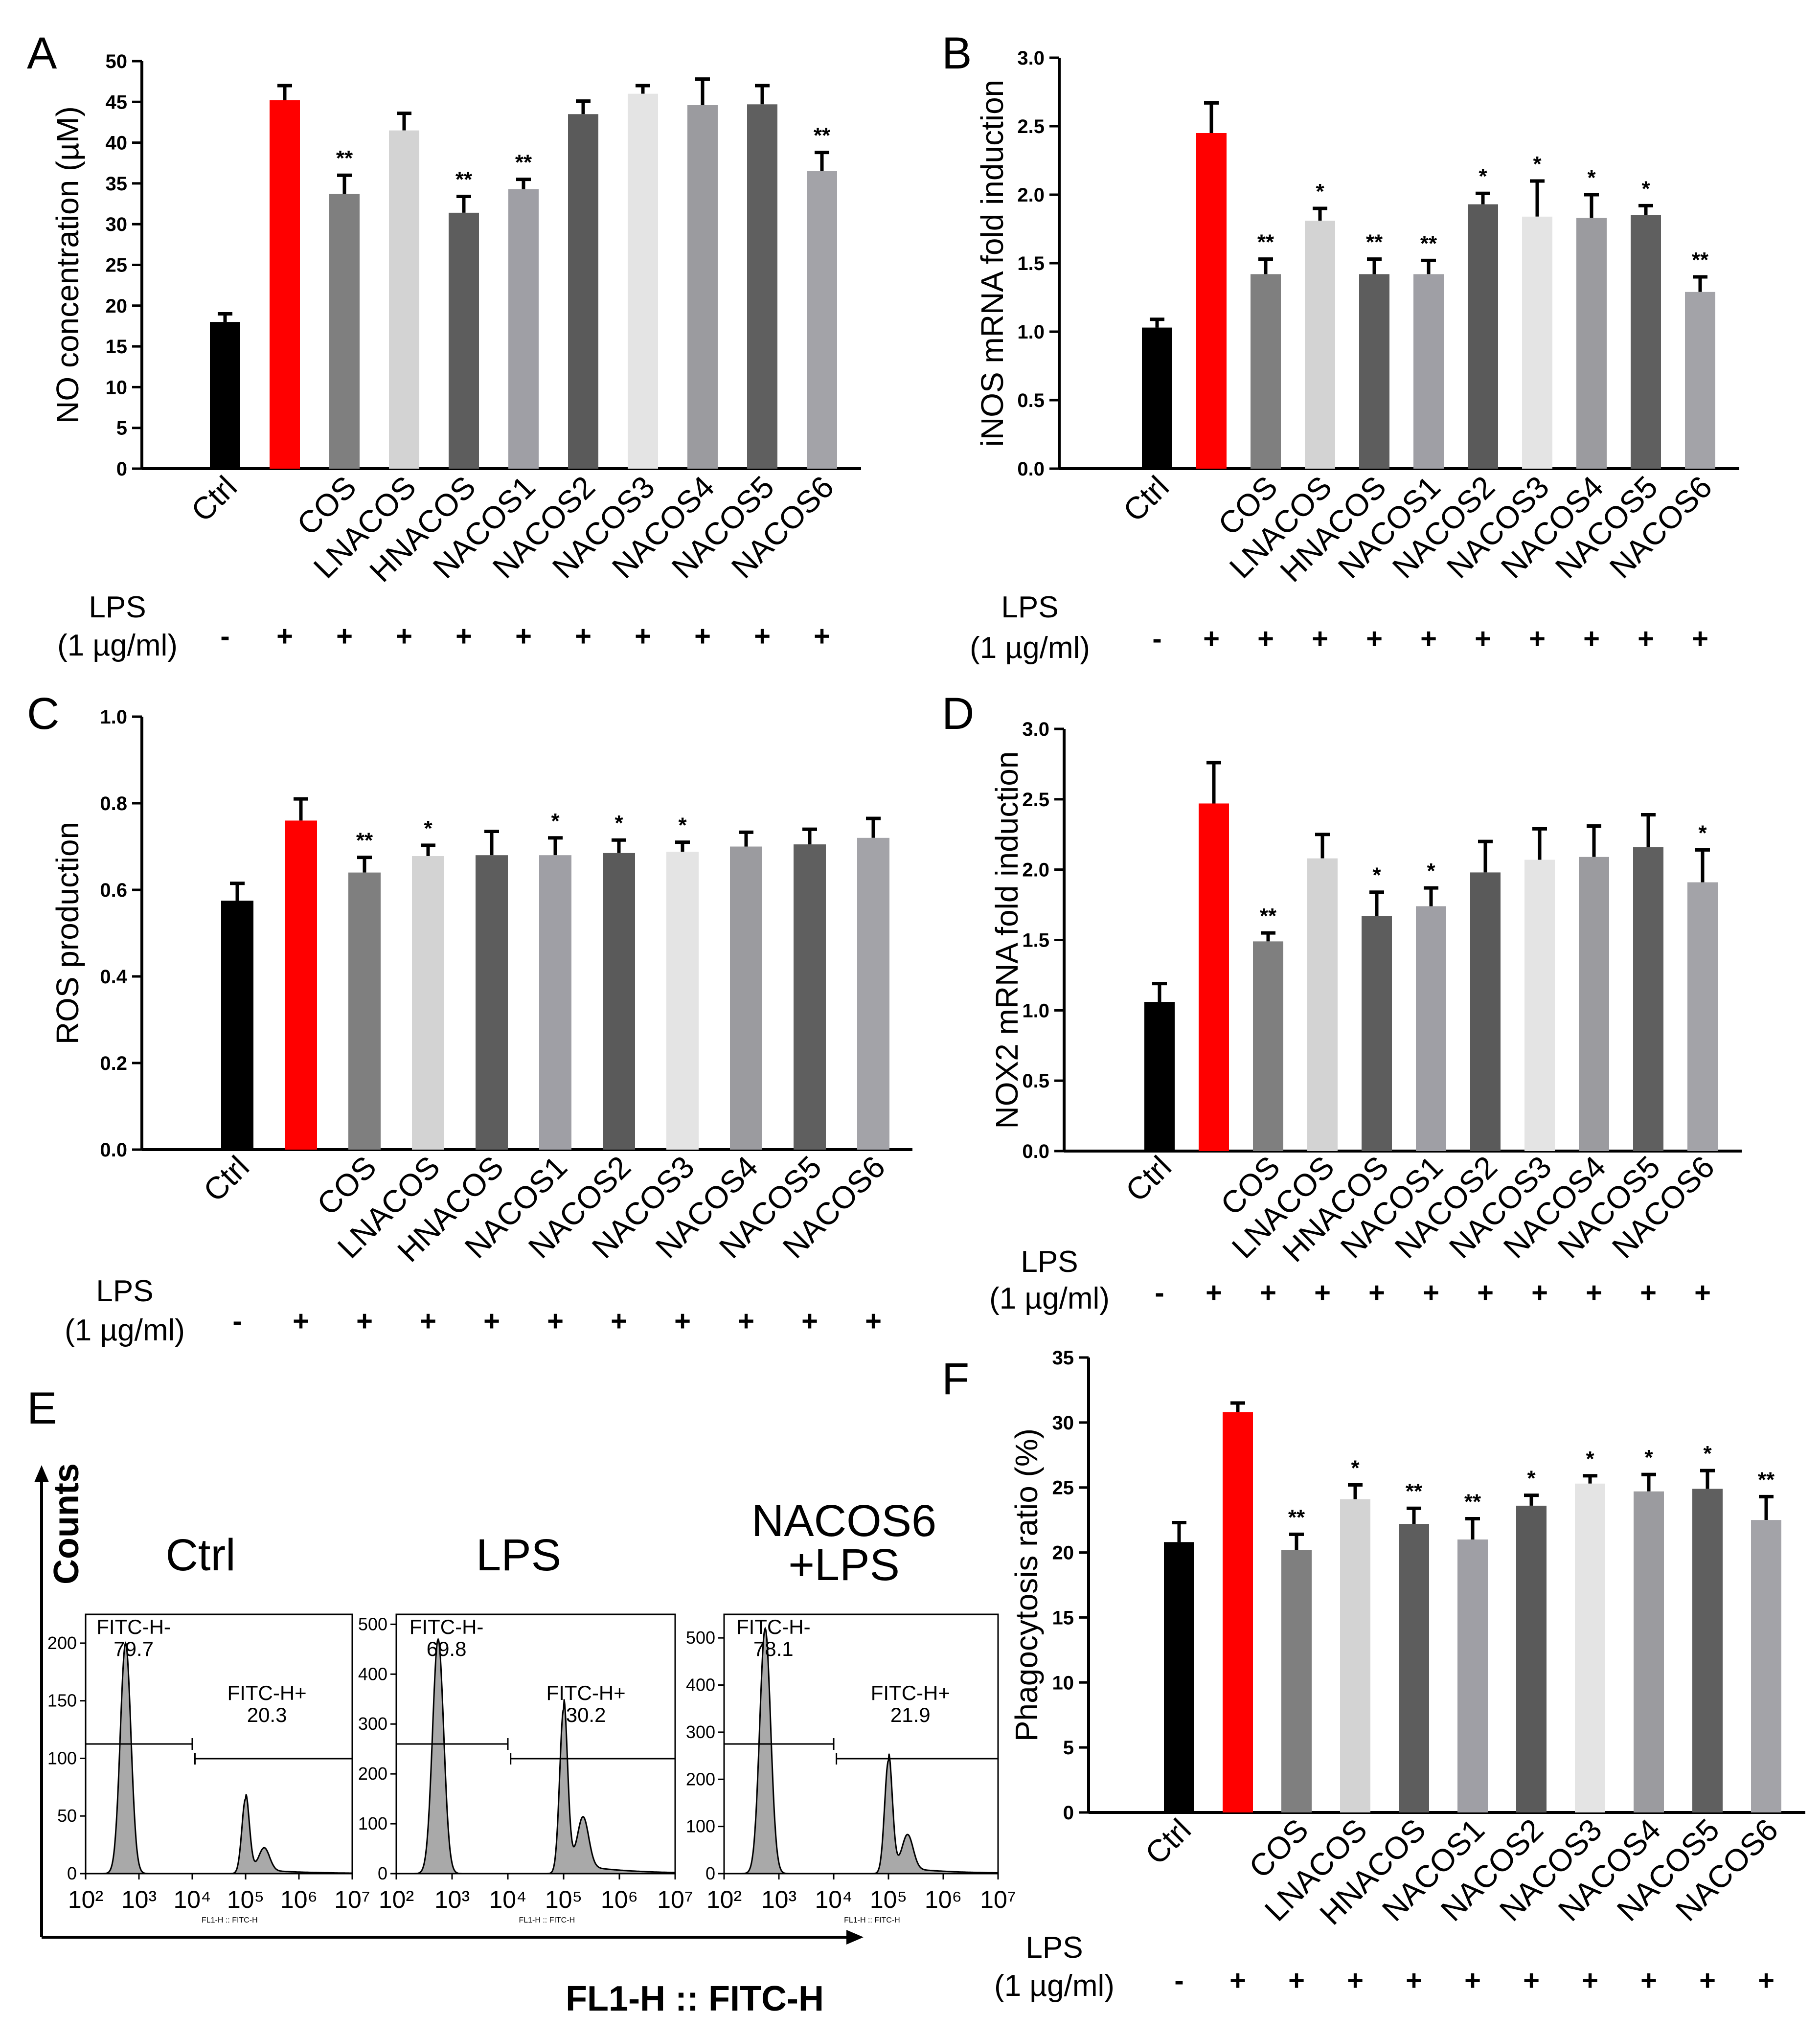 This screenshot has width=1820, height=2037. Describe the element at coordinates (113, 977) in the screenshot. I see `y-tick-label: 0.4` at that location.